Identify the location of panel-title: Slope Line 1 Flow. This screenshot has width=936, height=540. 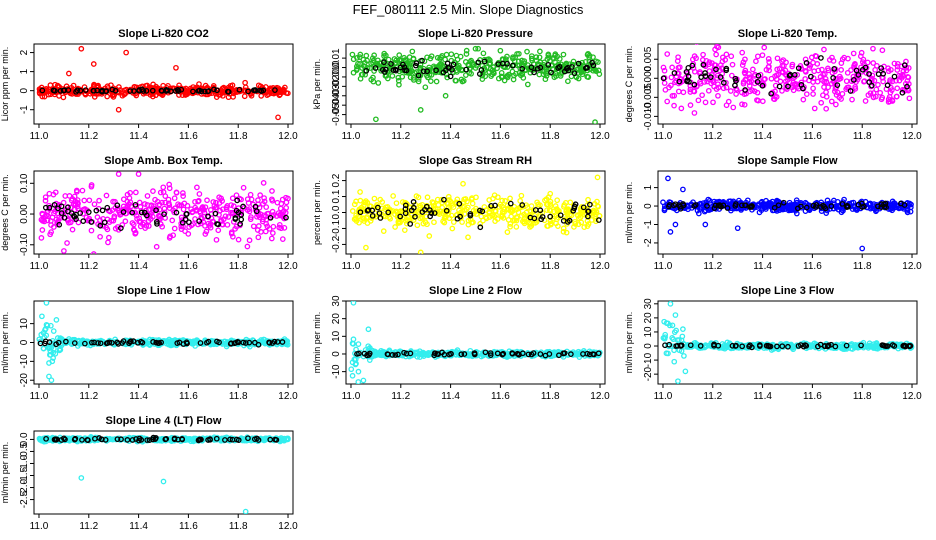
(163, 291).